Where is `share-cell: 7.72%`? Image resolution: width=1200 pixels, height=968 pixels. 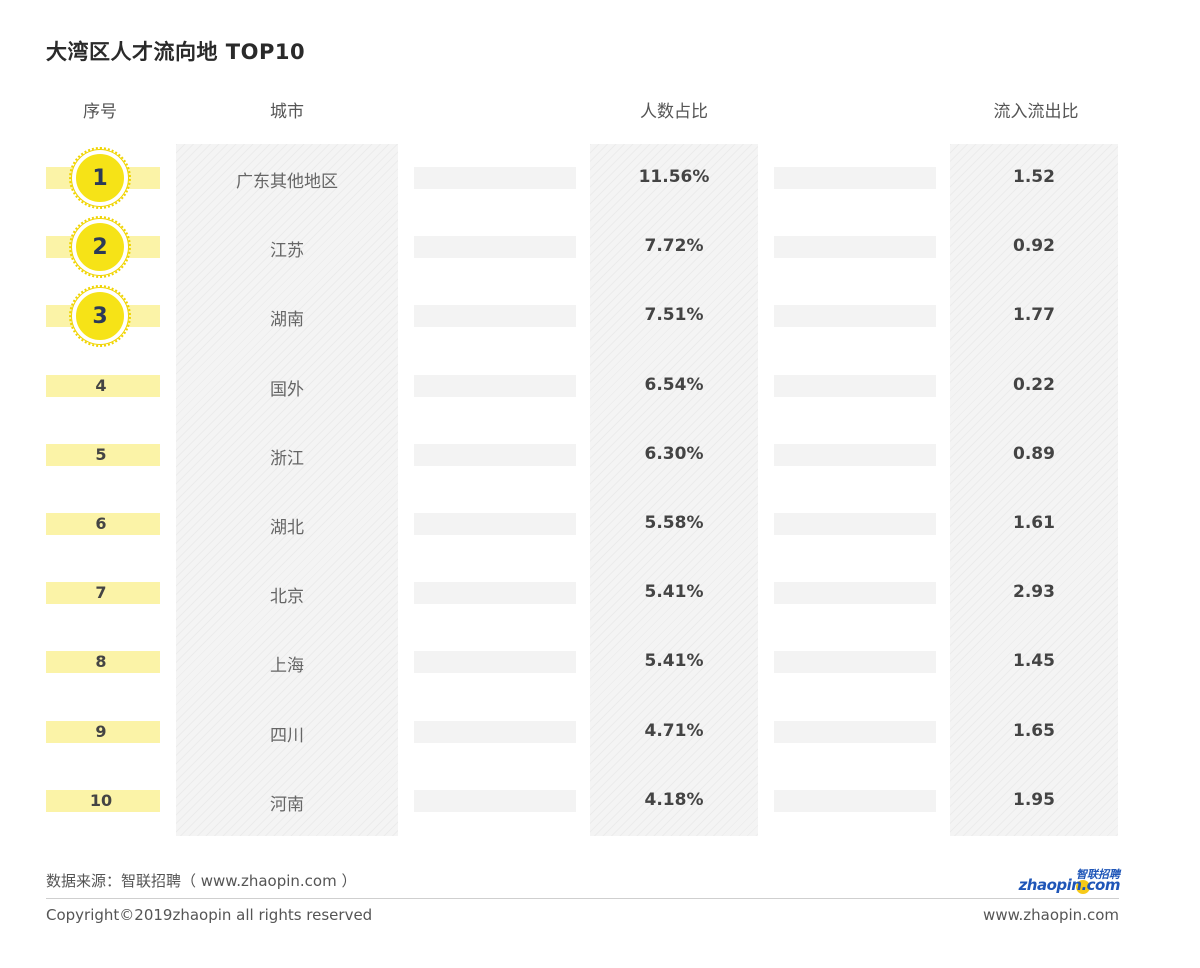 share-cell: 7.72% is located at coordinates (674, 246).